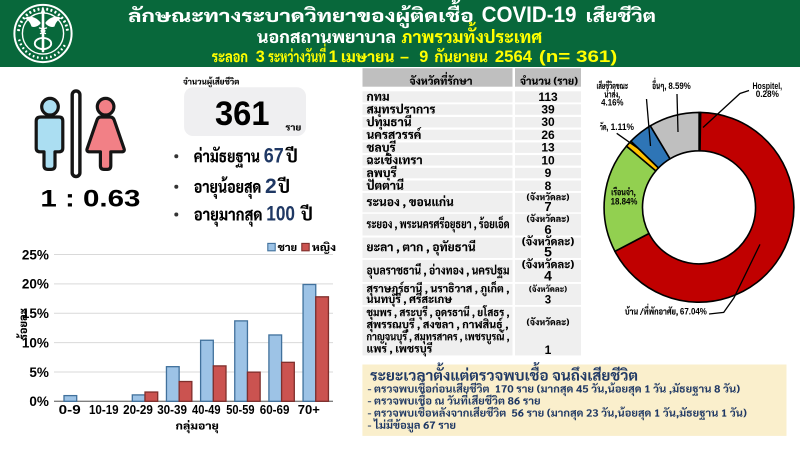  I want to click on svg-text: 2, so click(271, 186).